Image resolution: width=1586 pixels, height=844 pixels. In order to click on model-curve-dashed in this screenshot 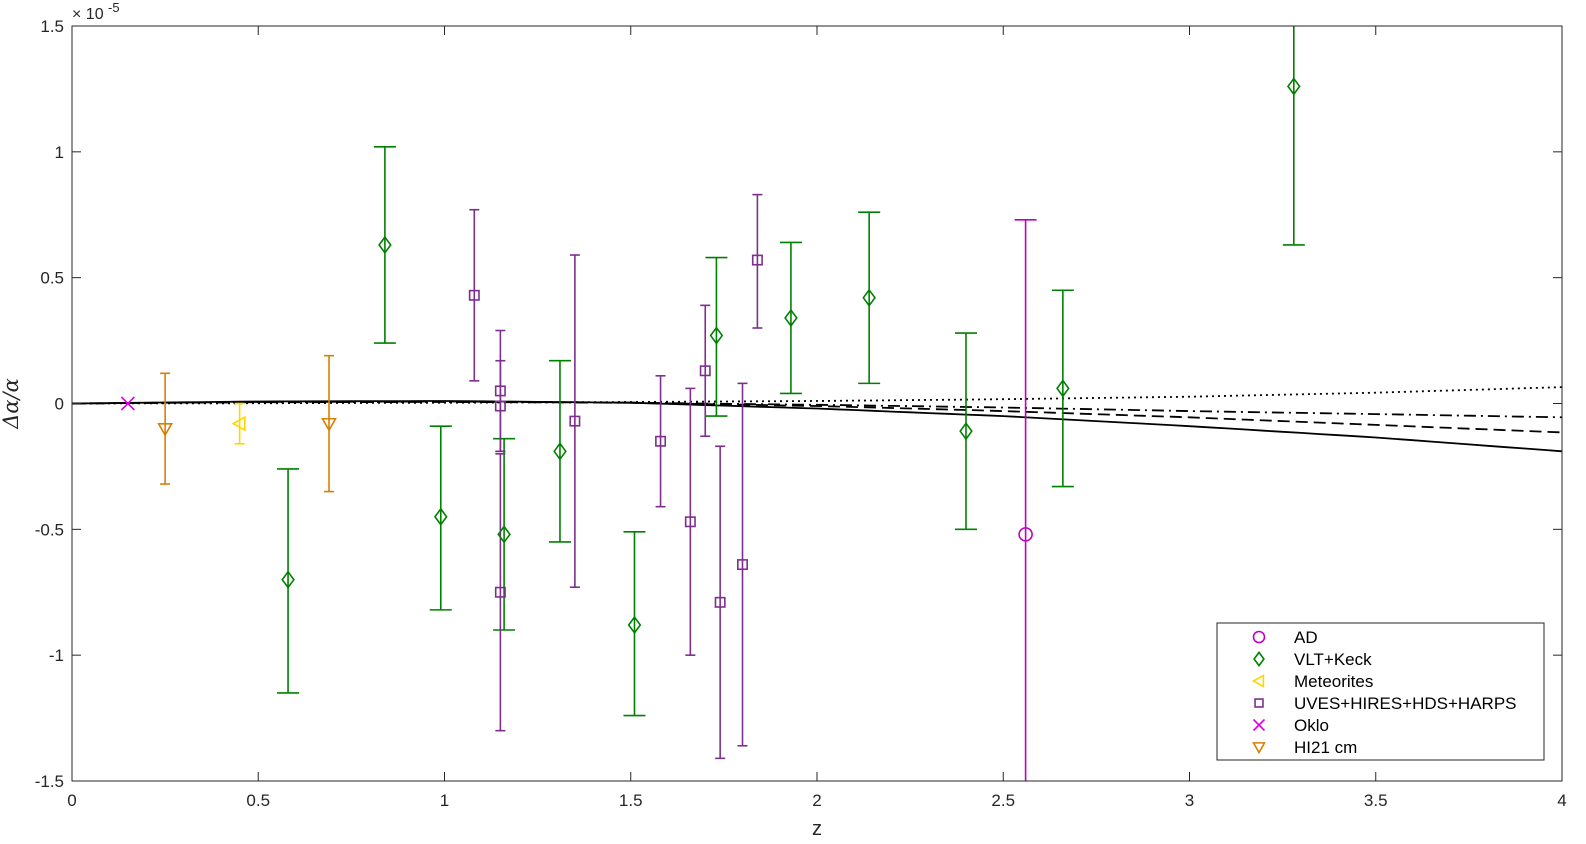, I will do `click(817, 417)`.